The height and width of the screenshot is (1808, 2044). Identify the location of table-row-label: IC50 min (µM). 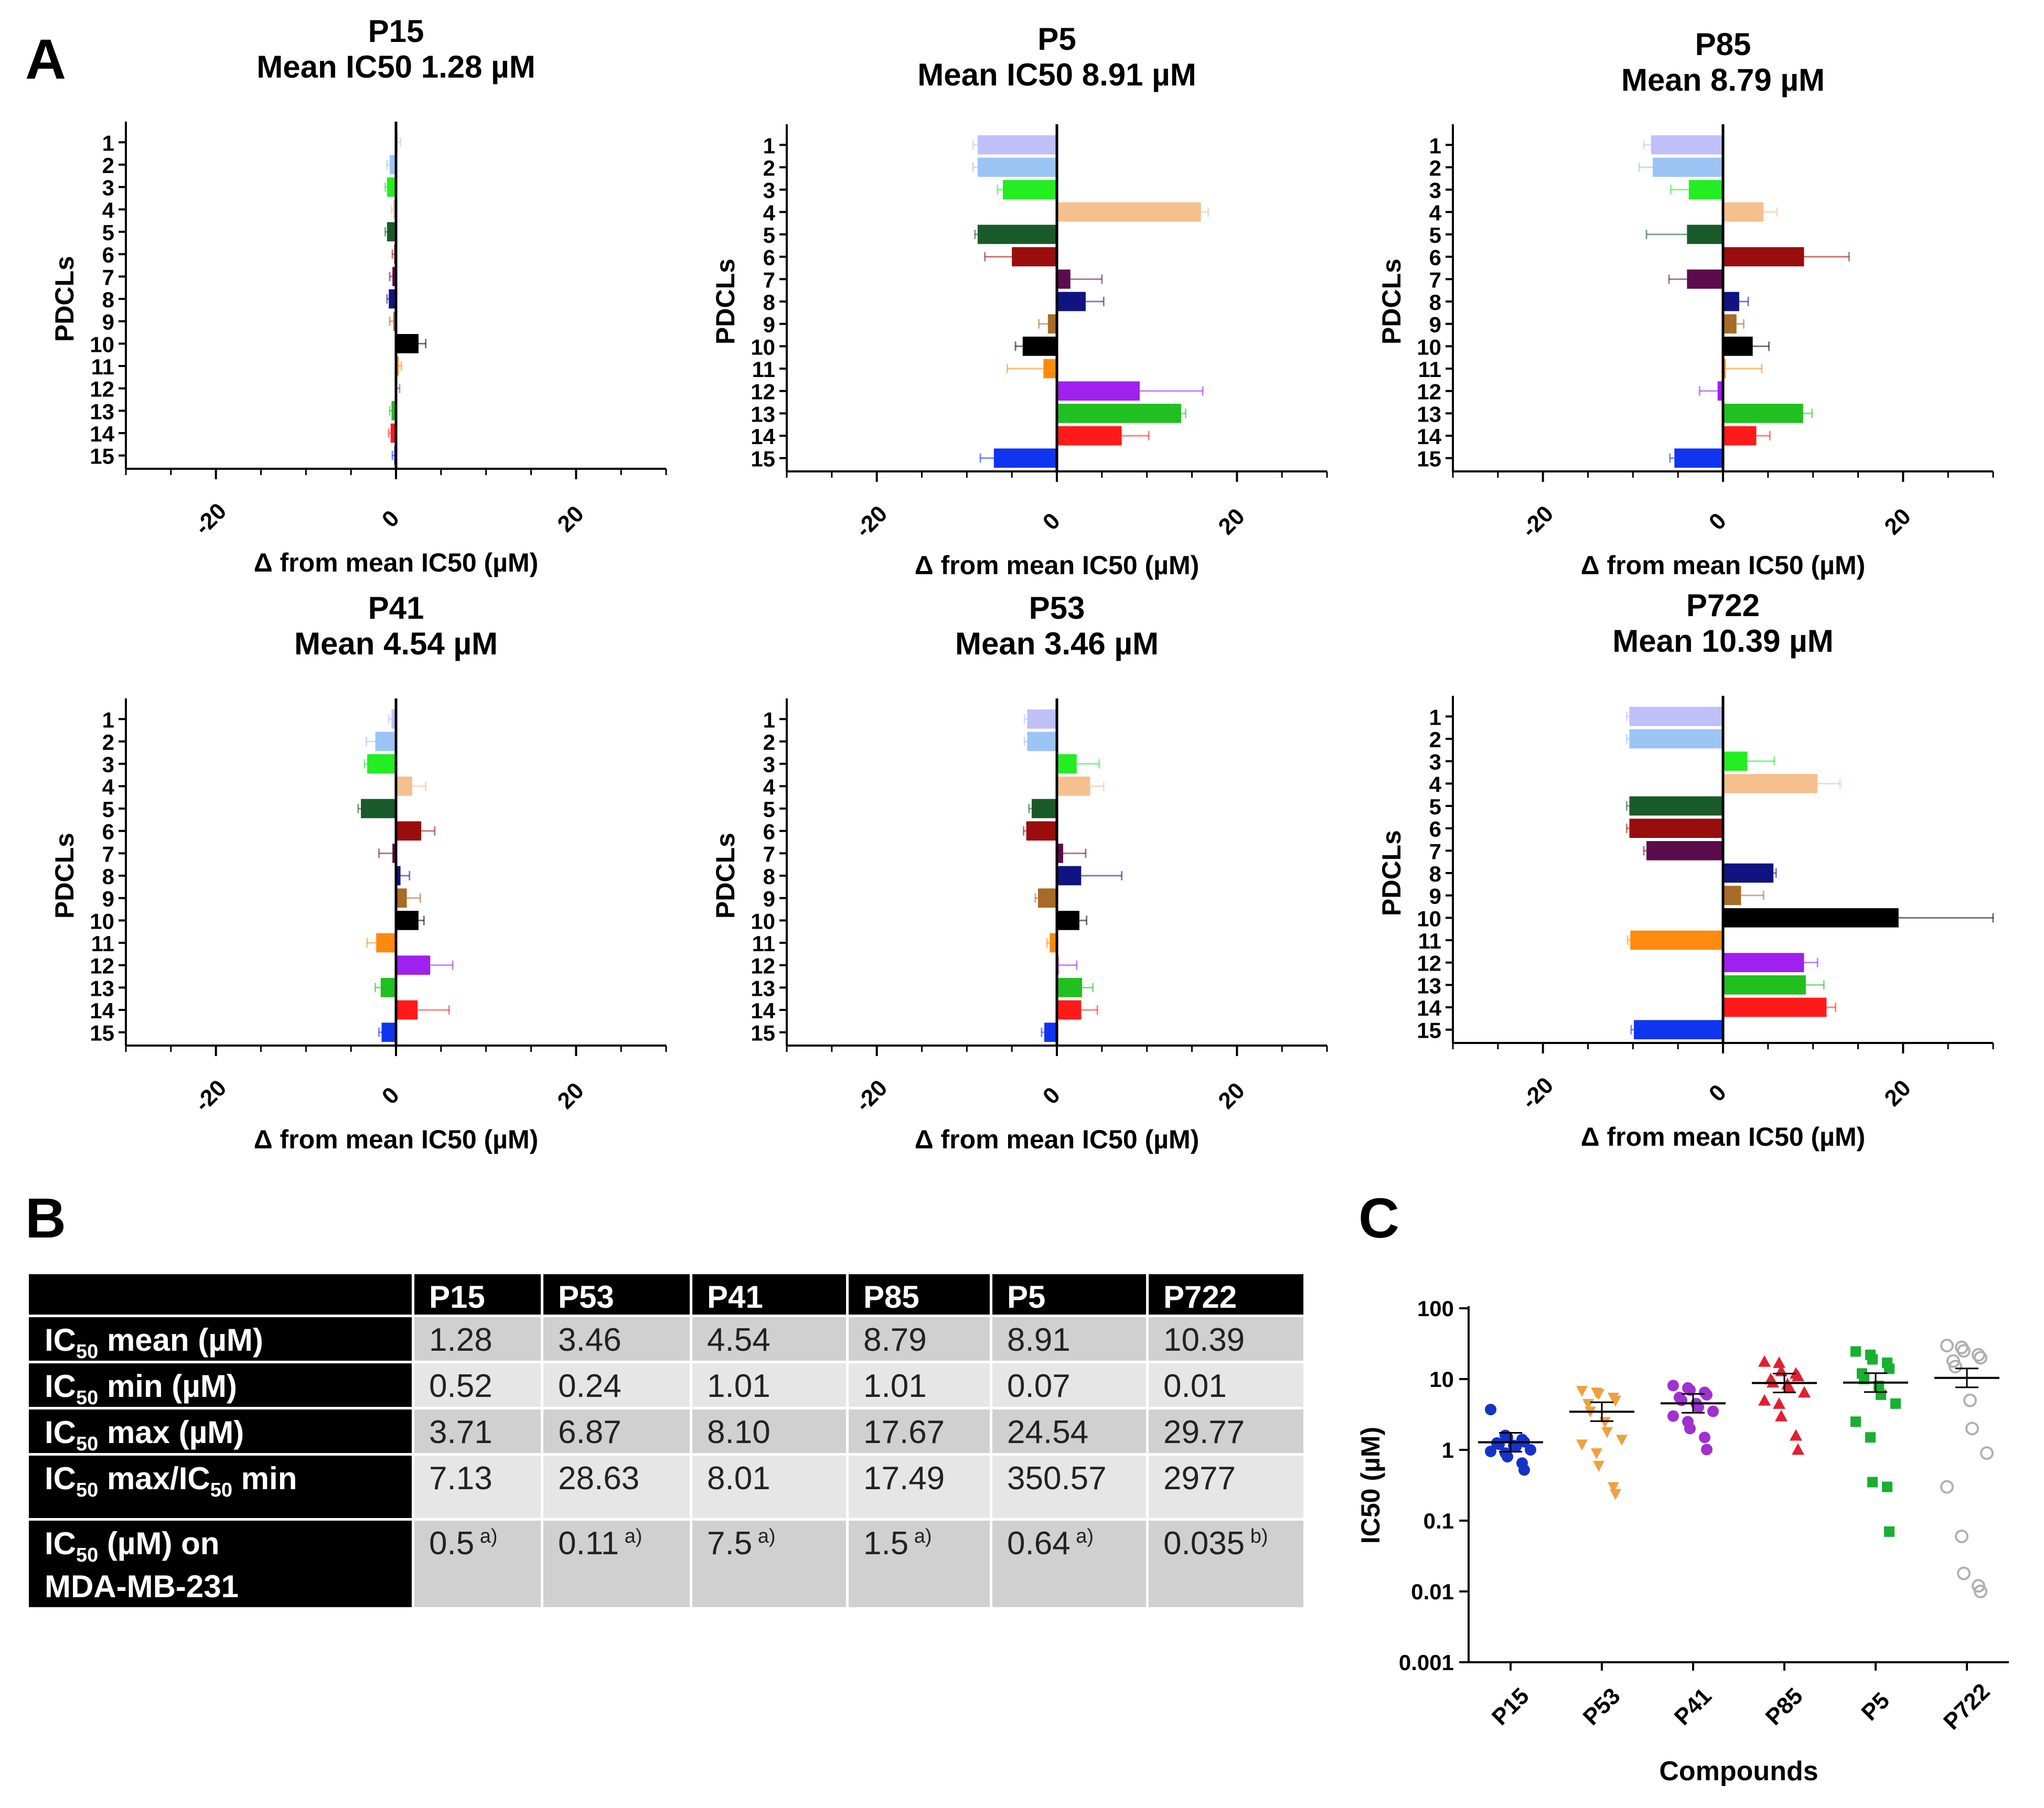
(141, 1389).